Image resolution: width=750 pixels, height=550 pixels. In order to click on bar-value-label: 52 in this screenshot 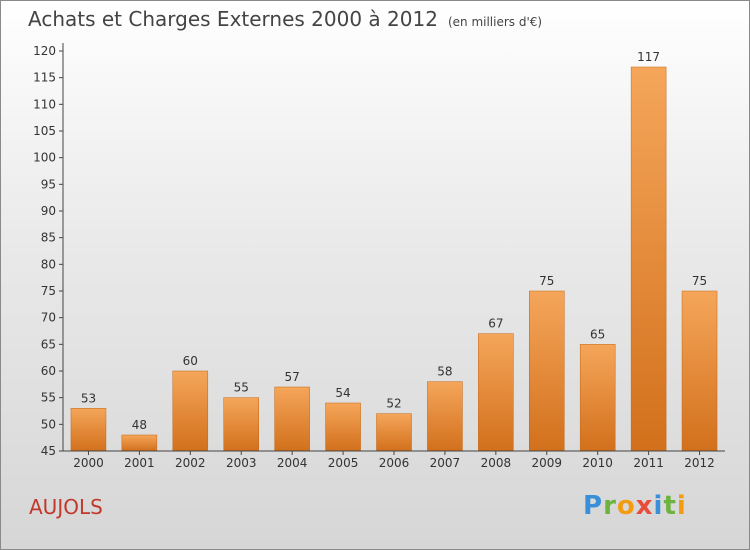, I will do `click(393, 404)`.